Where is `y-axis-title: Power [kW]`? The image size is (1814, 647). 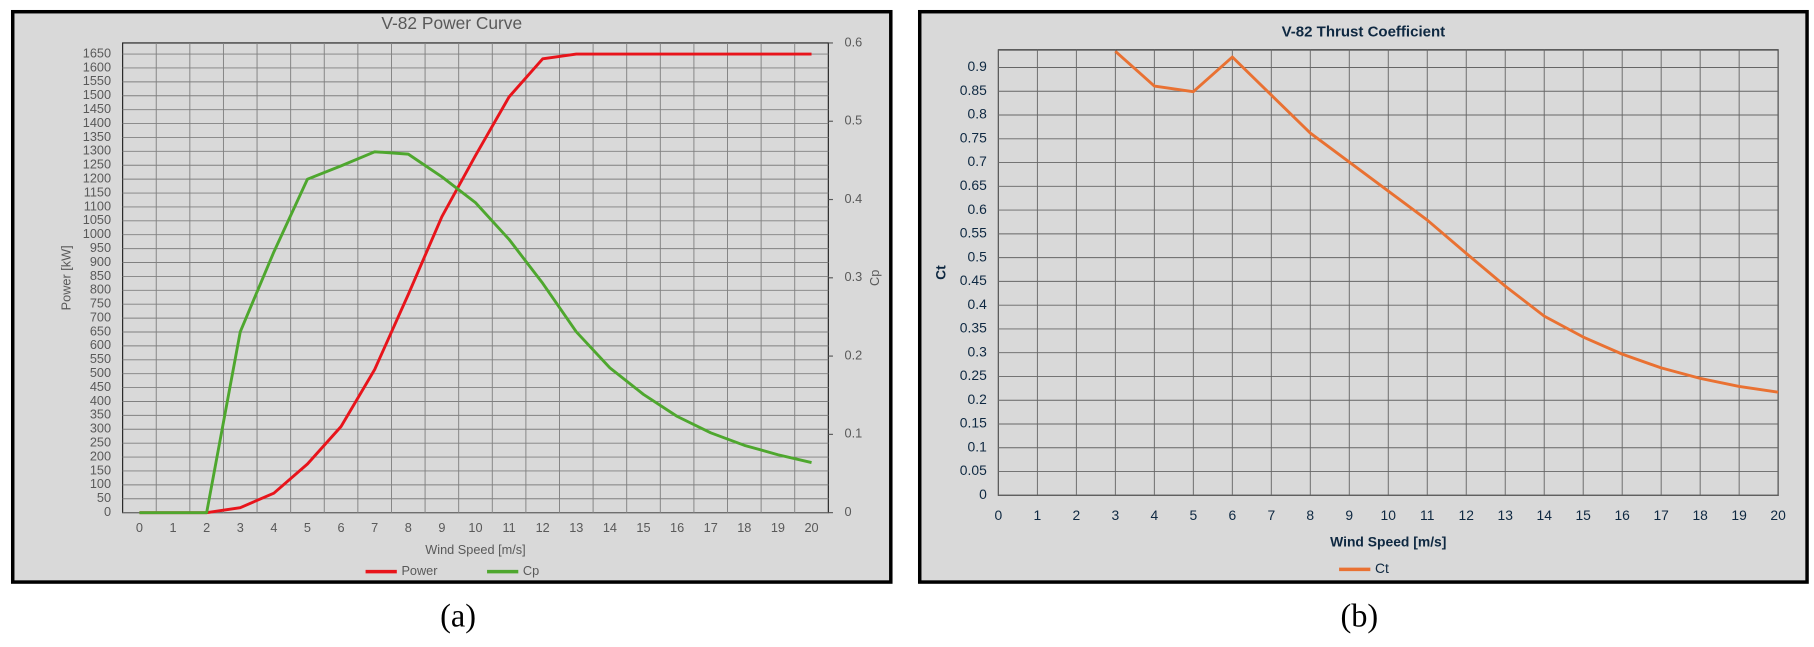
y-axis-title: Power [kW] is located at coordinates (65, 277).